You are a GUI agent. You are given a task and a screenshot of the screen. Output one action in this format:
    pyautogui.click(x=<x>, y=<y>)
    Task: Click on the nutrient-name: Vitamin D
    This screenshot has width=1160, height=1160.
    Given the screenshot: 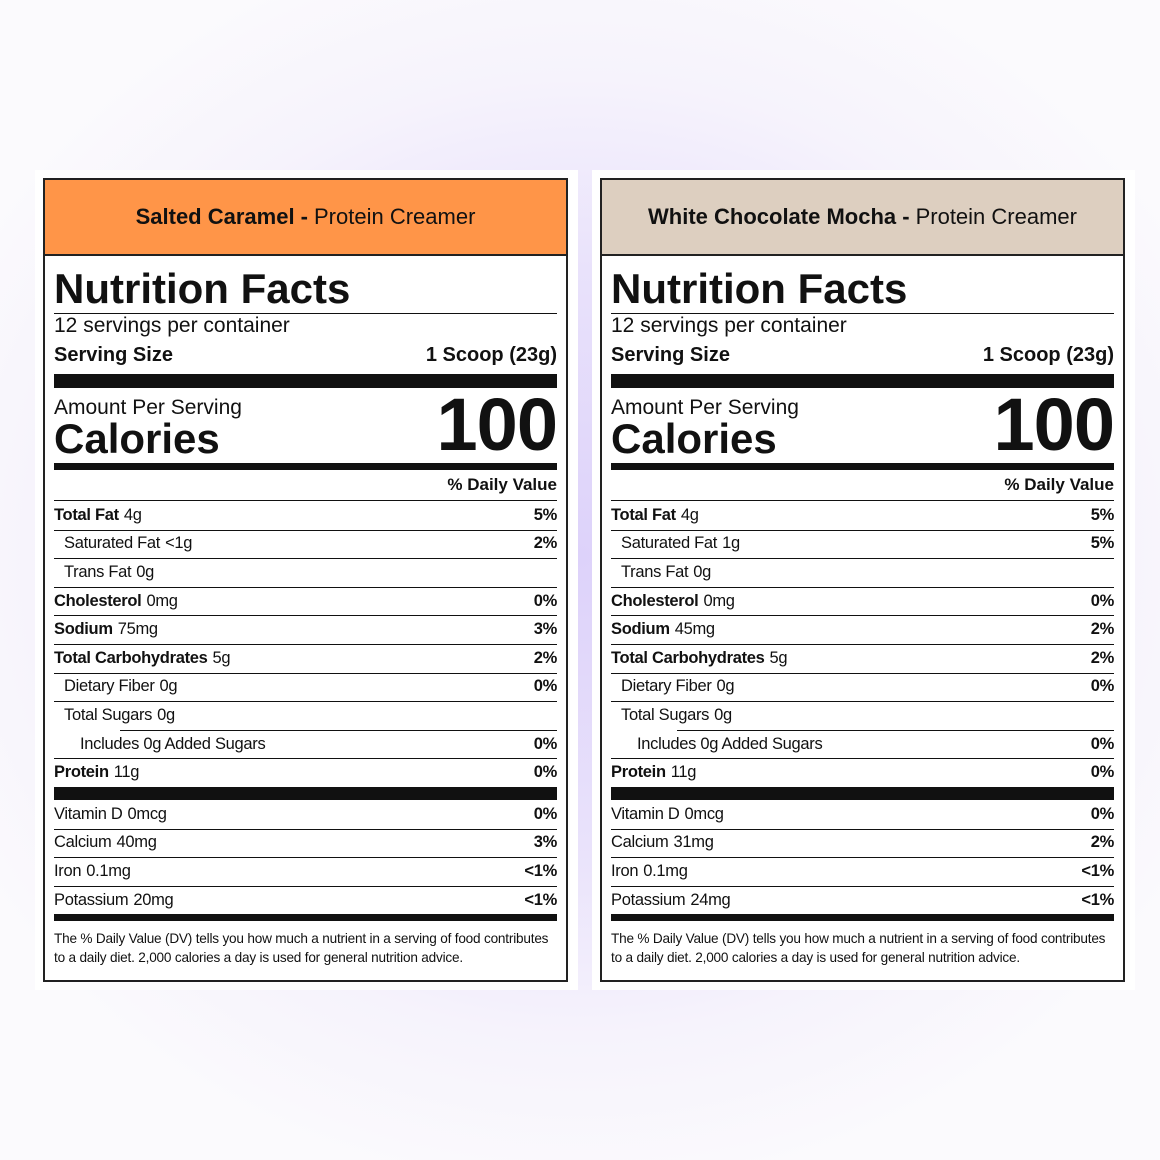 What is the action you would take?
    pyautogui.click(x=645, y=813)
    